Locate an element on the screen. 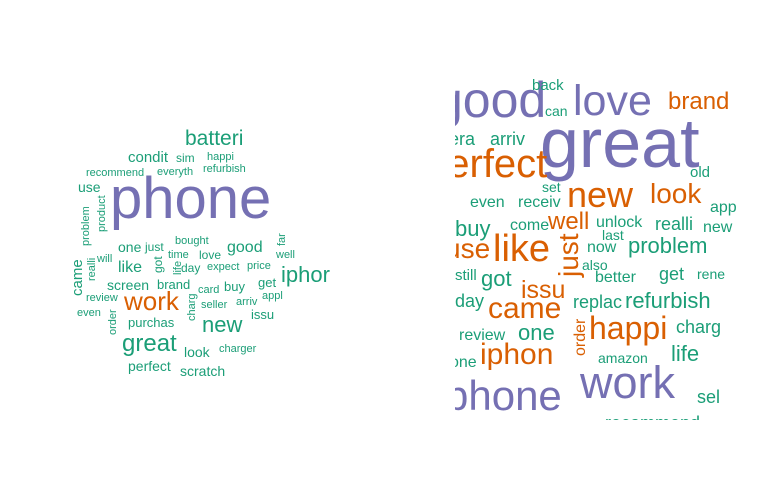 This screenshot has height=482, width=757. cloud-word-better: better is located at coordinates (615, 277).